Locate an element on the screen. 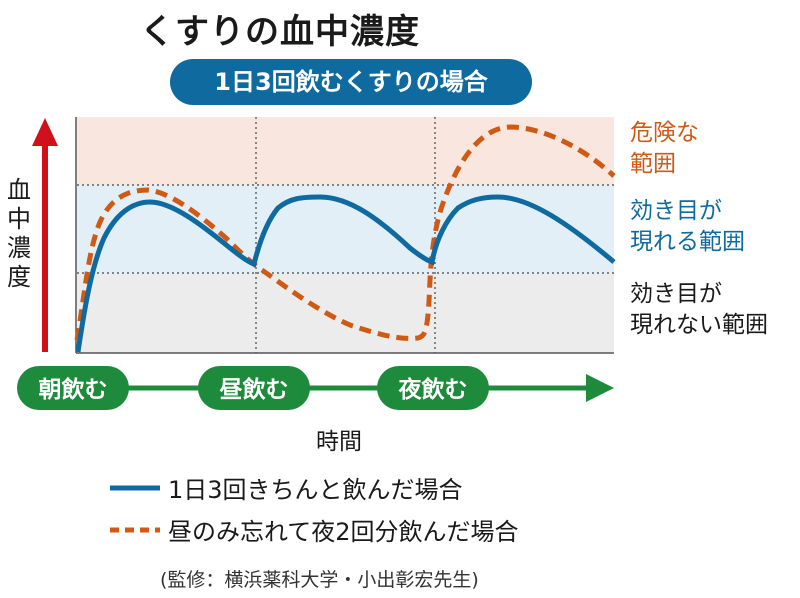 This screenshot has width=800, height=598. dose-label-morning: 朝飲む is located at coordinates (73, 389).